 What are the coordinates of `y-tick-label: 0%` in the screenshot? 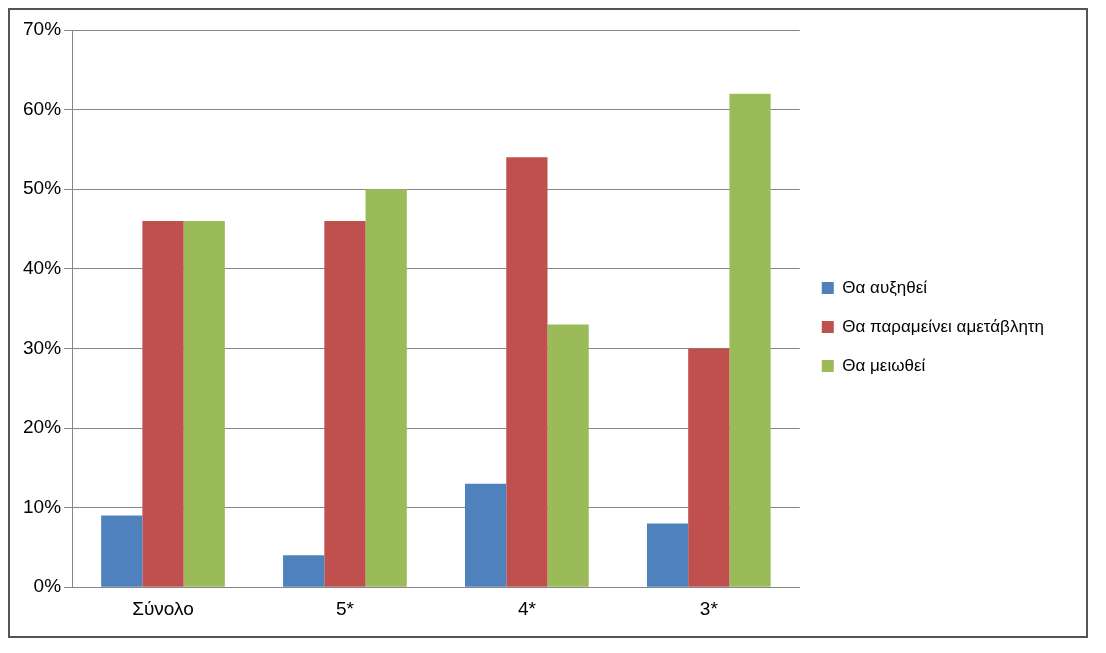 It's located at (47, 586).